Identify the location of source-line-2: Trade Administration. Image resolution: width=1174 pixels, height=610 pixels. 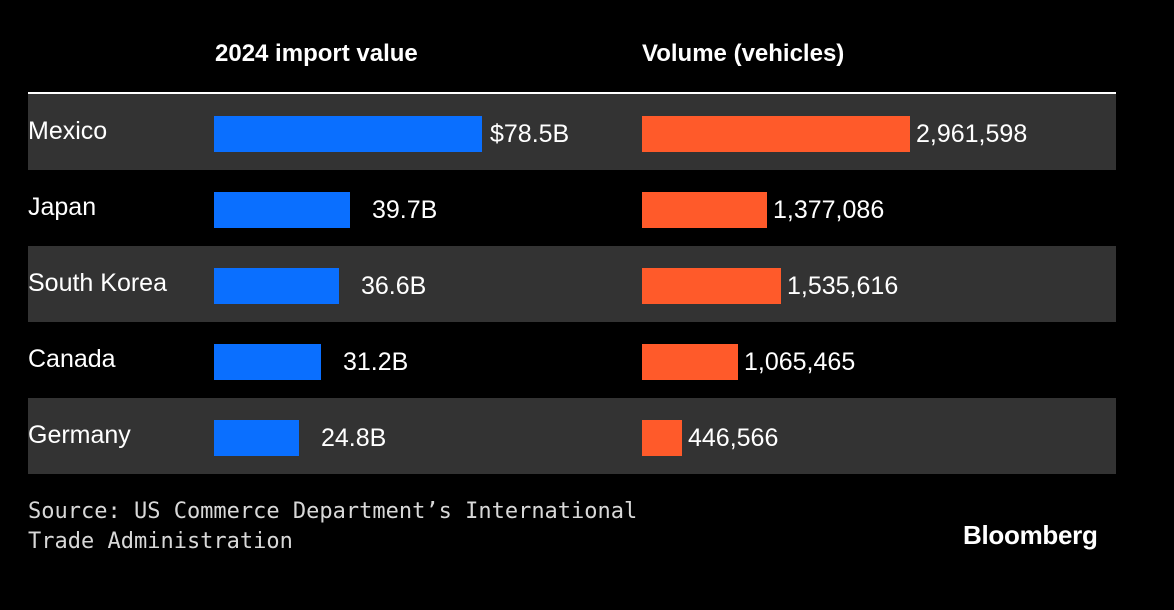
(160, 541).